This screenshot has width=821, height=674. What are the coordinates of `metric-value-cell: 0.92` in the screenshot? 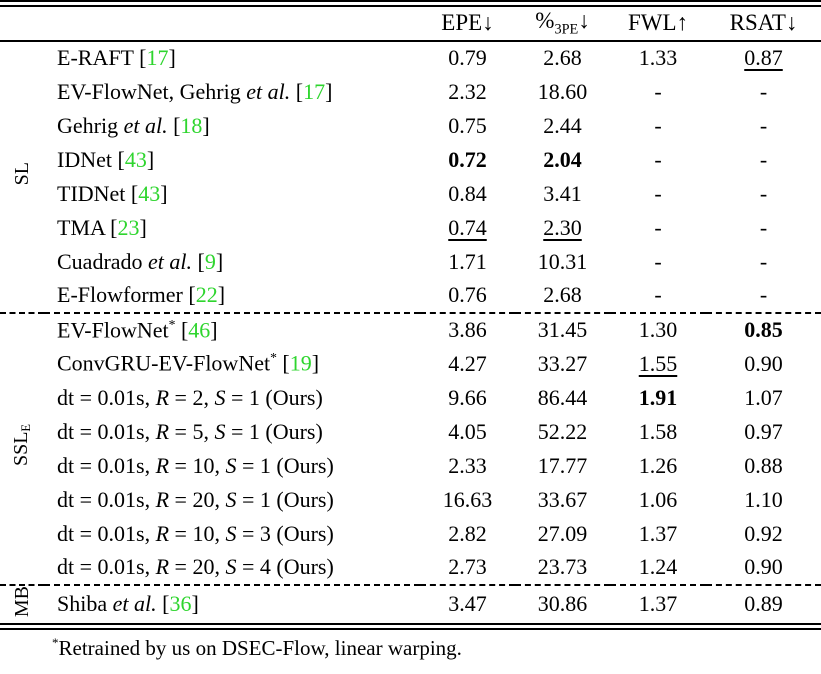 It's located at (763, 533).